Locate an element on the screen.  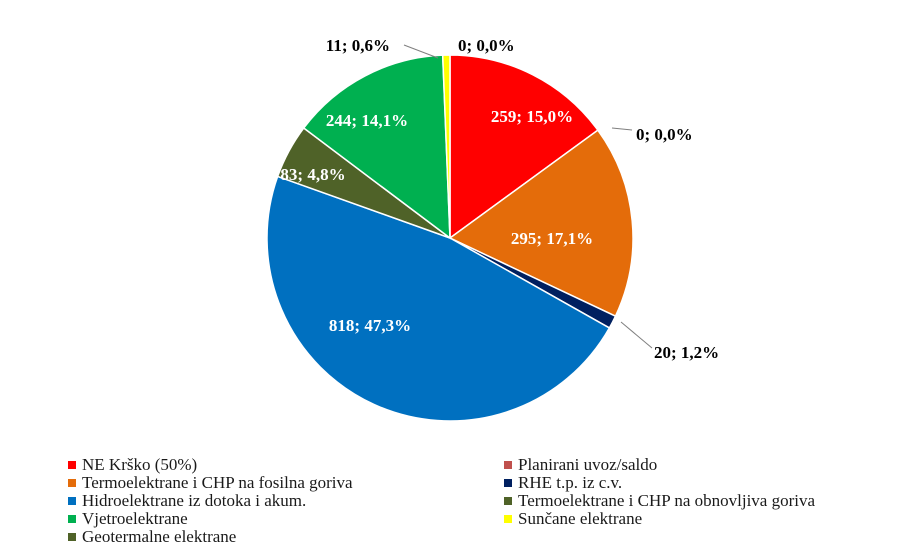
legend-label: Sunčane elektrane is located at coordinates (580, 518).